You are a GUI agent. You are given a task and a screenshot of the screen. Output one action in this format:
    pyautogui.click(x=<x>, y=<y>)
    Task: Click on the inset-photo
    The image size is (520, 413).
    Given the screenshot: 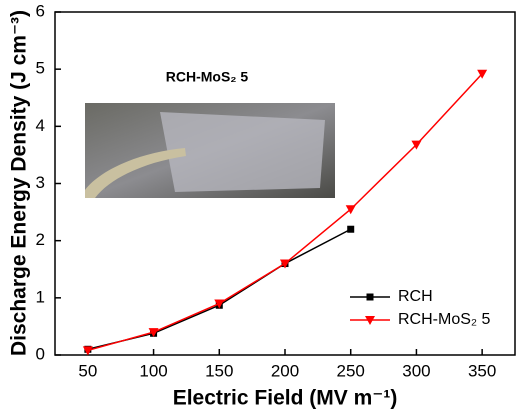 What is the action you would take?
    pyautogui.click(x=210, y=150)
    